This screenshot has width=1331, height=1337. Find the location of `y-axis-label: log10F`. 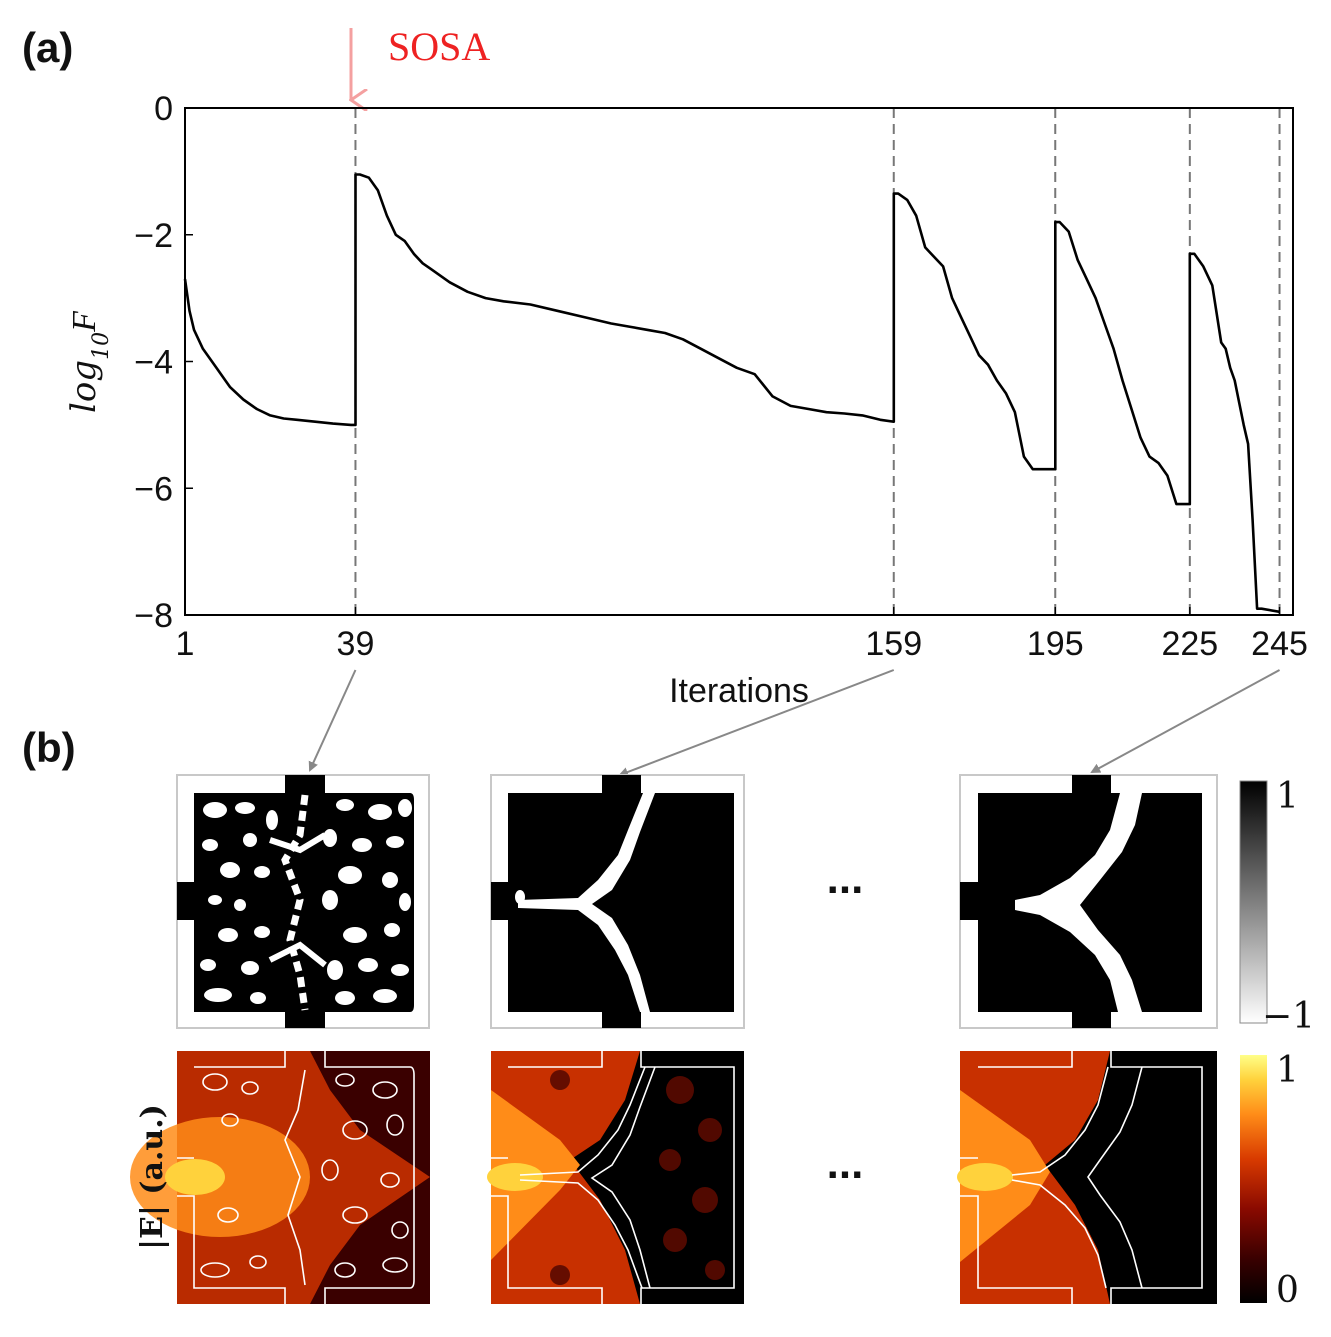

y-axis-label: log10F is located at coordinates (89, 361).